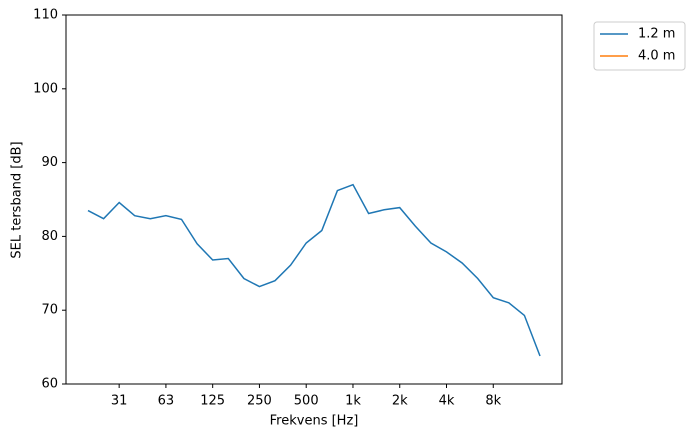 This screenshot has width=693, height=438. Describe the element at coordinates (447, 401) in the screenshot. I see `x-tick-label: 4k` at that location.